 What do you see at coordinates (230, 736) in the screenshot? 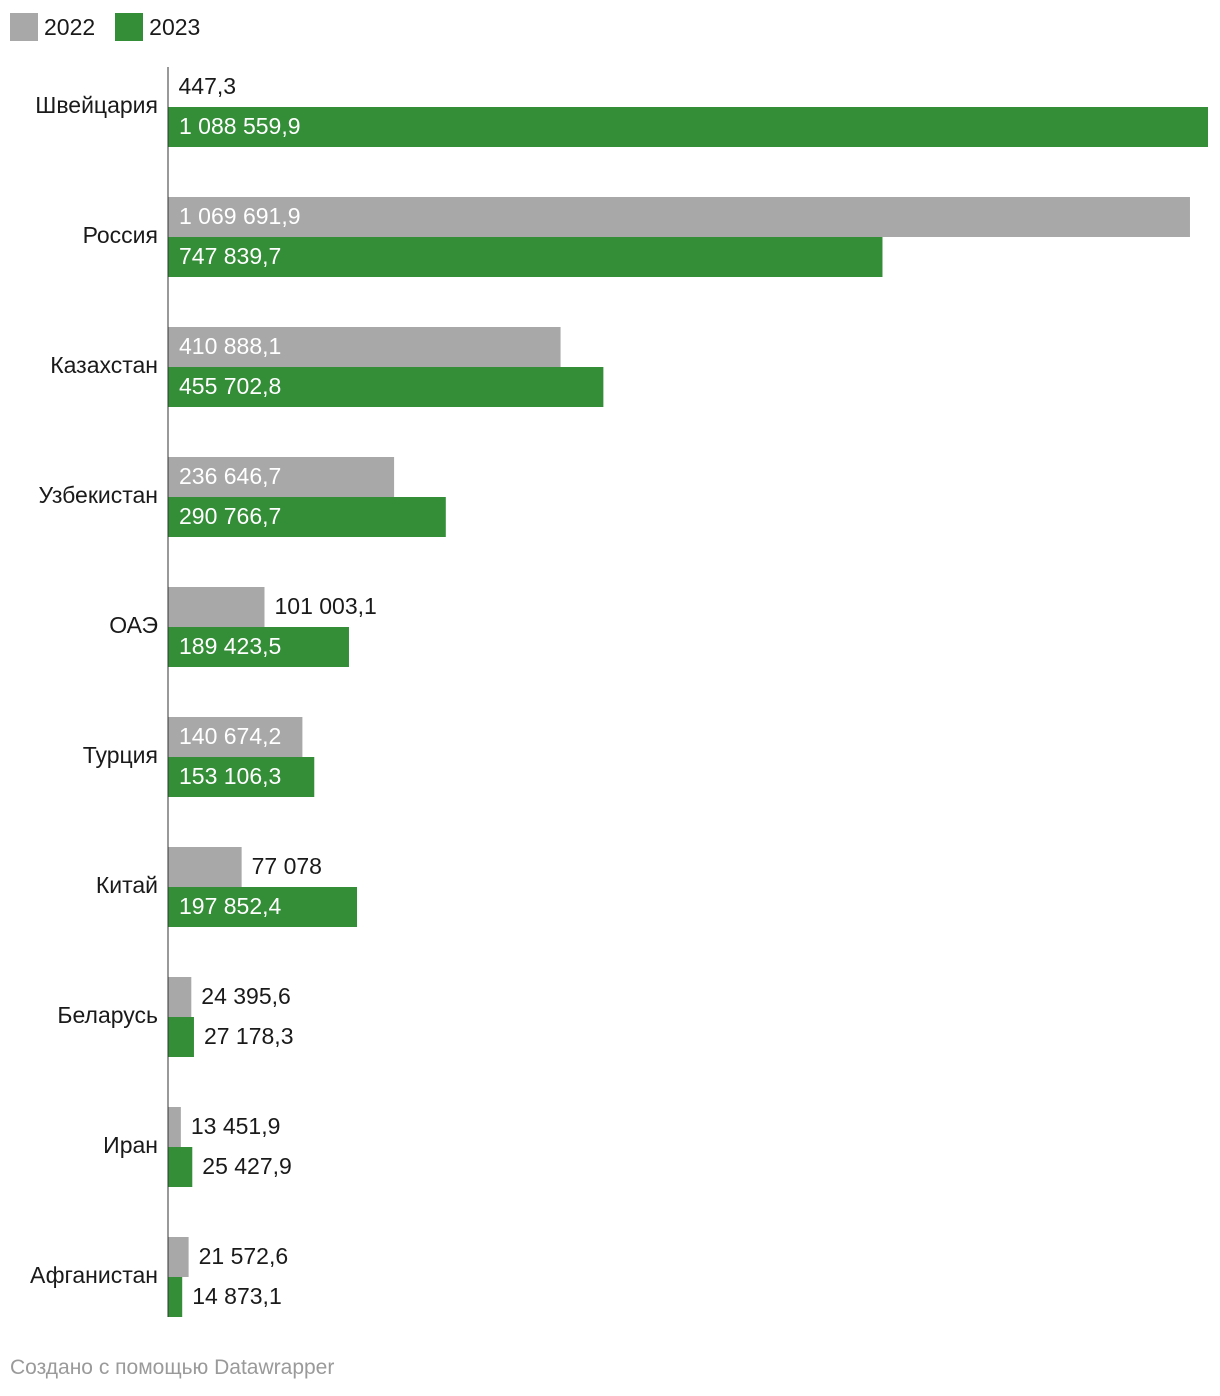
I see `value-label-2022-cat-5: 140 674,2` at bounding box center [230, 736].